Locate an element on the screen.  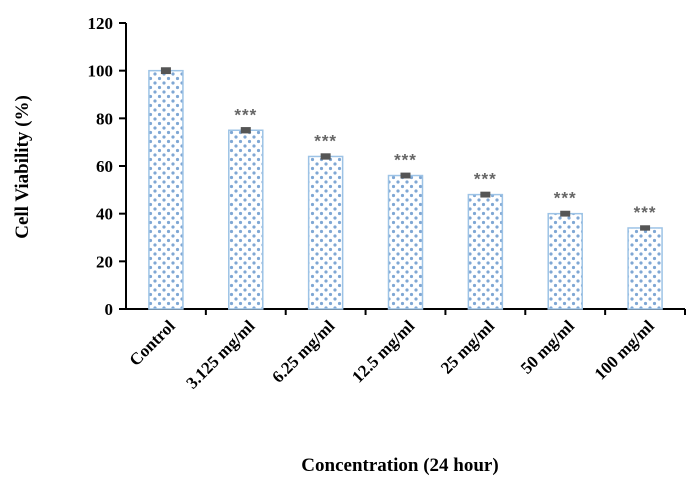
x-tick-label: 50 mg/ml is located at coordinates (547, 346).